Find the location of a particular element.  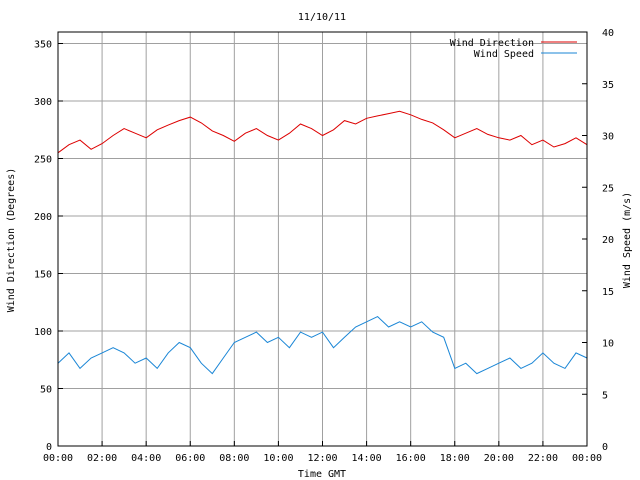

x-tick-label: 16:00 is located at coordinates (411, 458).